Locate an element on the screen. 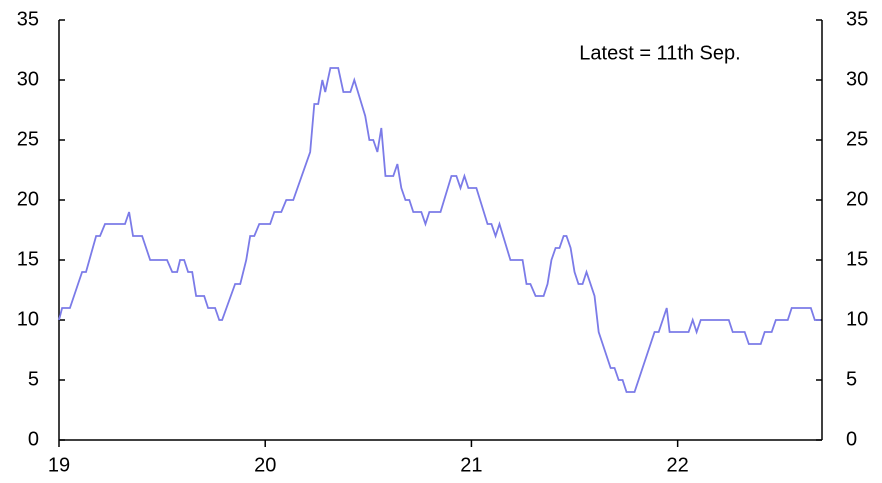  y-tick-label: 0 is located at coordinates (33, 439).